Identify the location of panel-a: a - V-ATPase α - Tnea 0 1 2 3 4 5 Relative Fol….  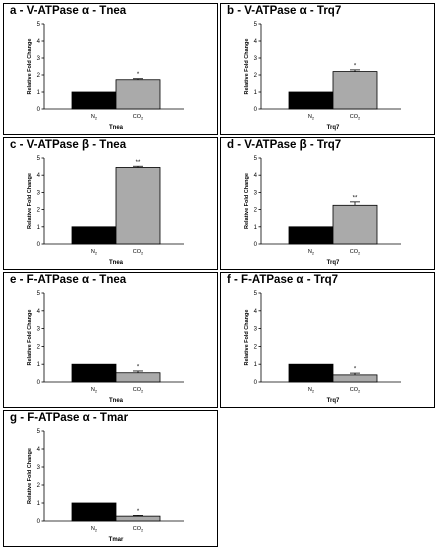
(110, 69).